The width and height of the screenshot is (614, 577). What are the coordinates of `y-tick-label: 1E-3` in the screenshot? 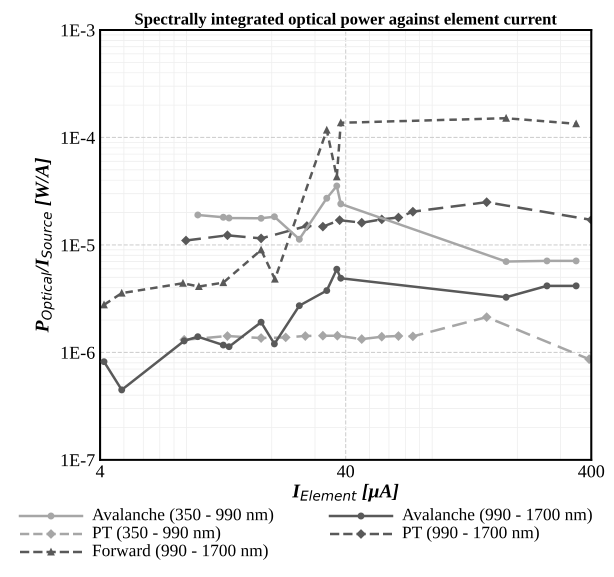 It's located at (78, 30).